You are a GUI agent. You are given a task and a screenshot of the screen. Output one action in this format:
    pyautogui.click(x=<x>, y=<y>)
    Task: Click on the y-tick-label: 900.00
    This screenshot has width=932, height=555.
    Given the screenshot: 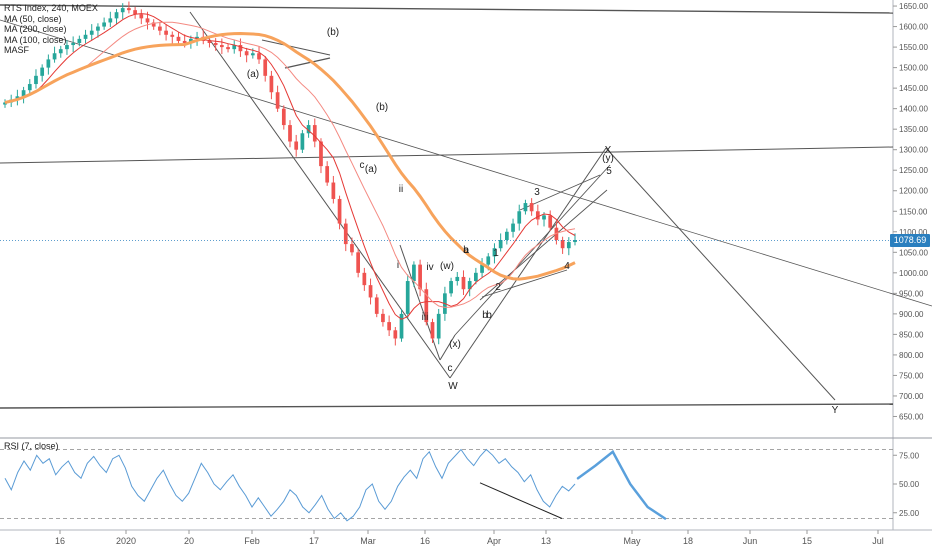 What is the action you would take?
    pyautogui.click(x=911, y=314)
    